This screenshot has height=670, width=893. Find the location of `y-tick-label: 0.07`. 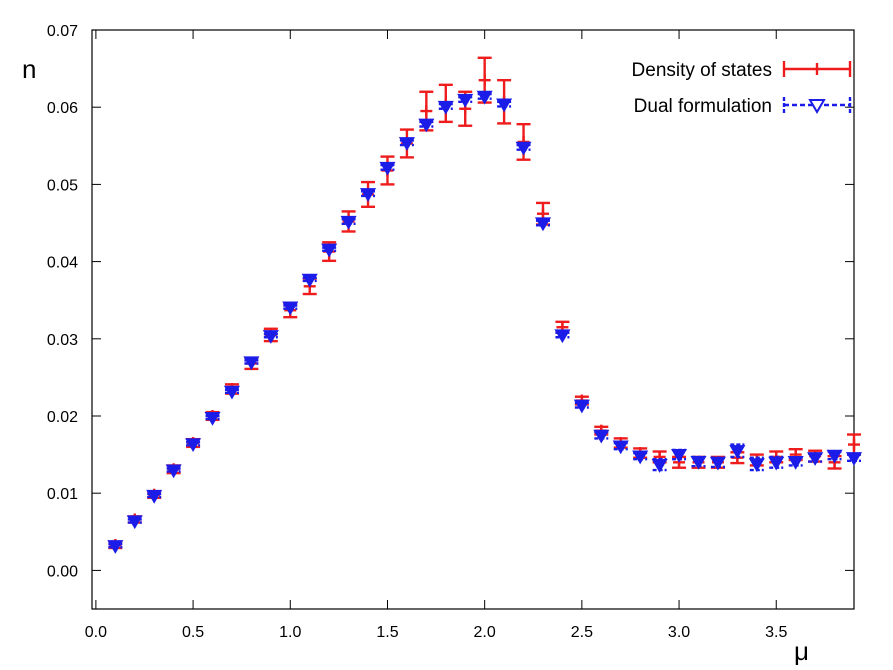

y-tick-label: 0.07 is located at coordinates (62, 31).